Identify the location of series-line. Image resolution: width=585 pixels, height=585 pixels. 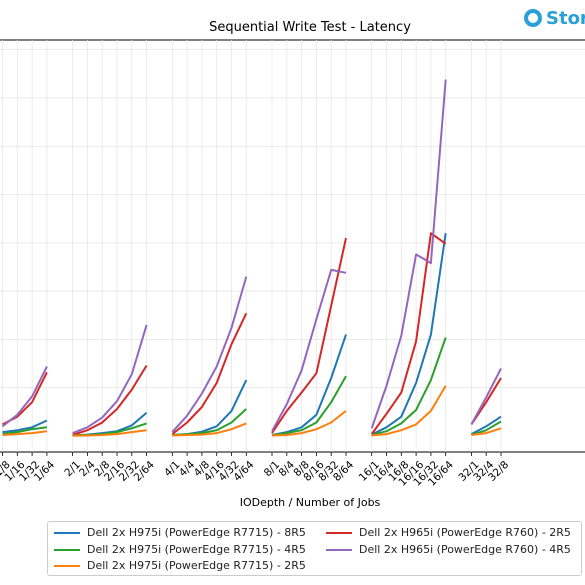
(252, 411).